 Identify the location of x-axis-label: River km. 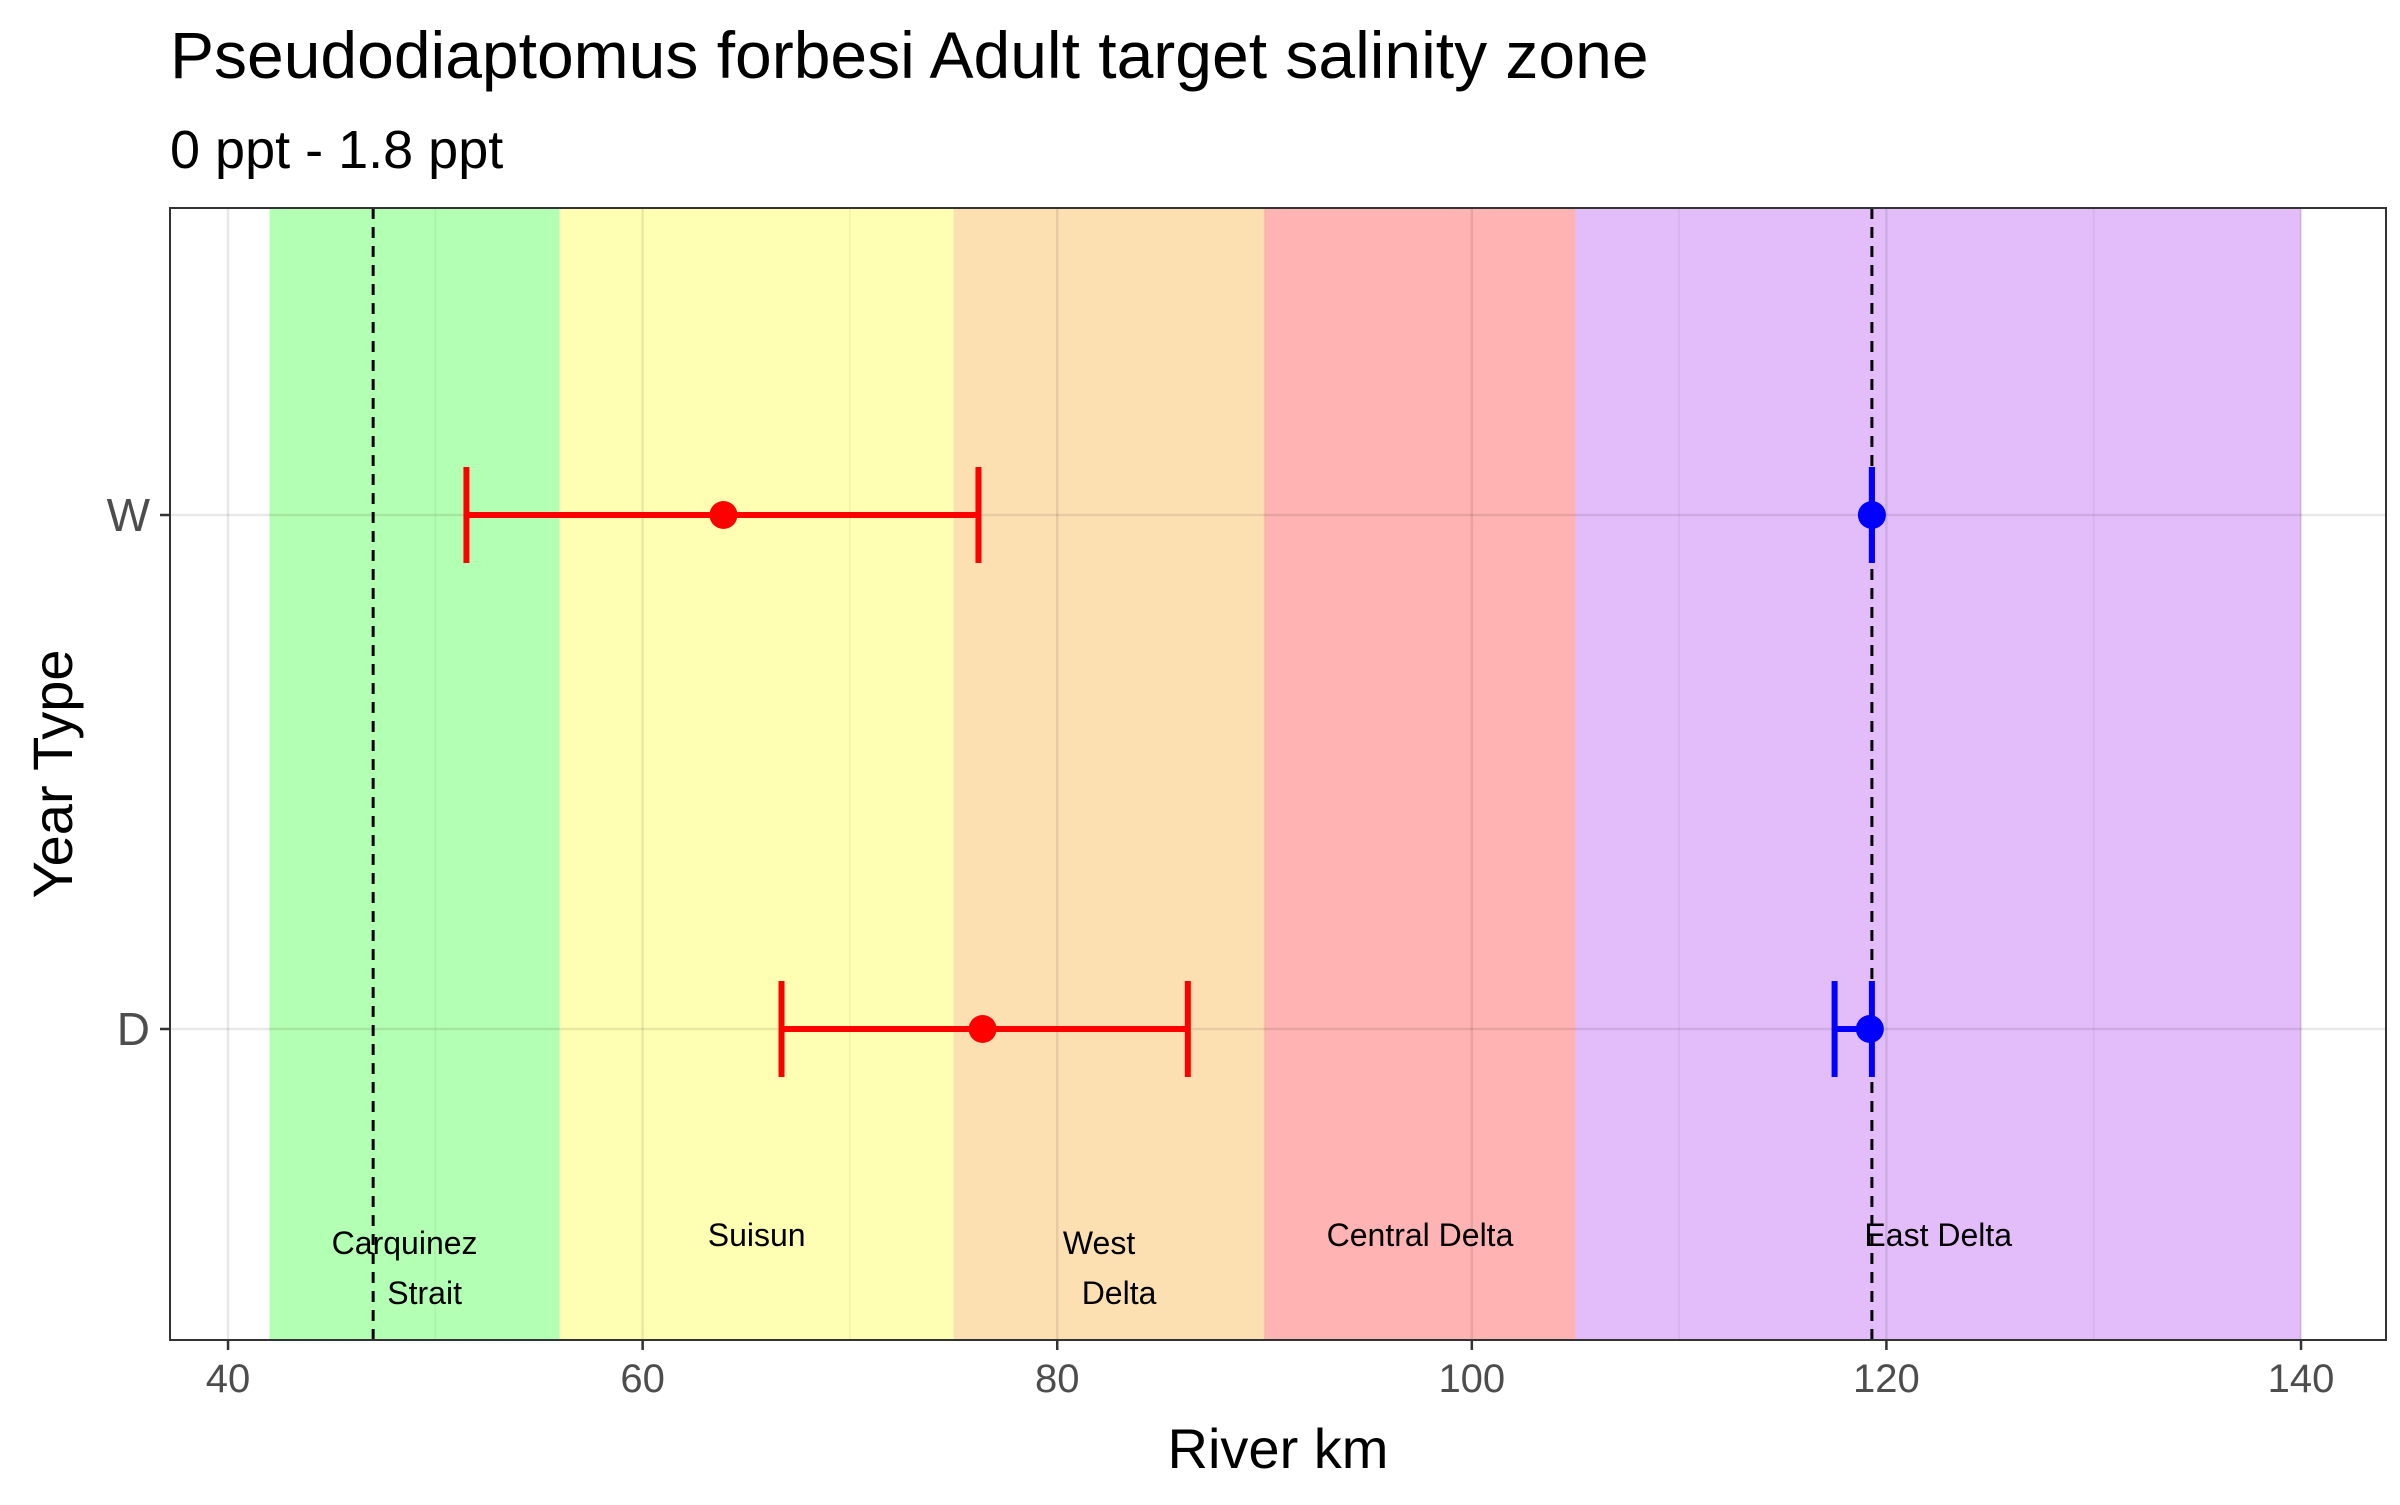
(1278, 1448).